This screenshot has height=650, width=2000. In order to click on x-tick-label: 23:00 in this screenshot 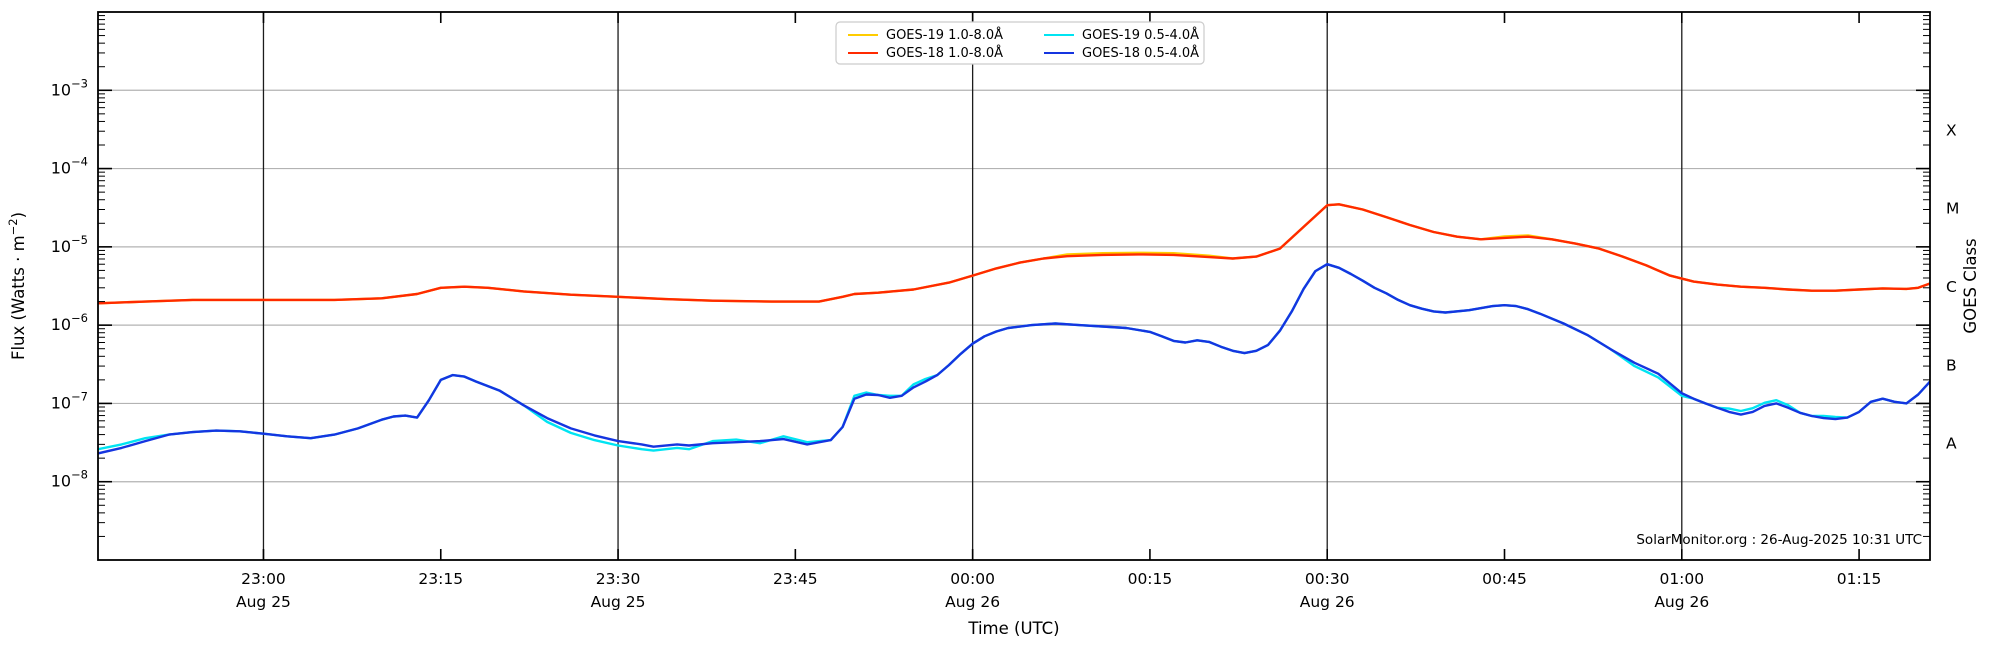, I will do `click(263, 579)`.